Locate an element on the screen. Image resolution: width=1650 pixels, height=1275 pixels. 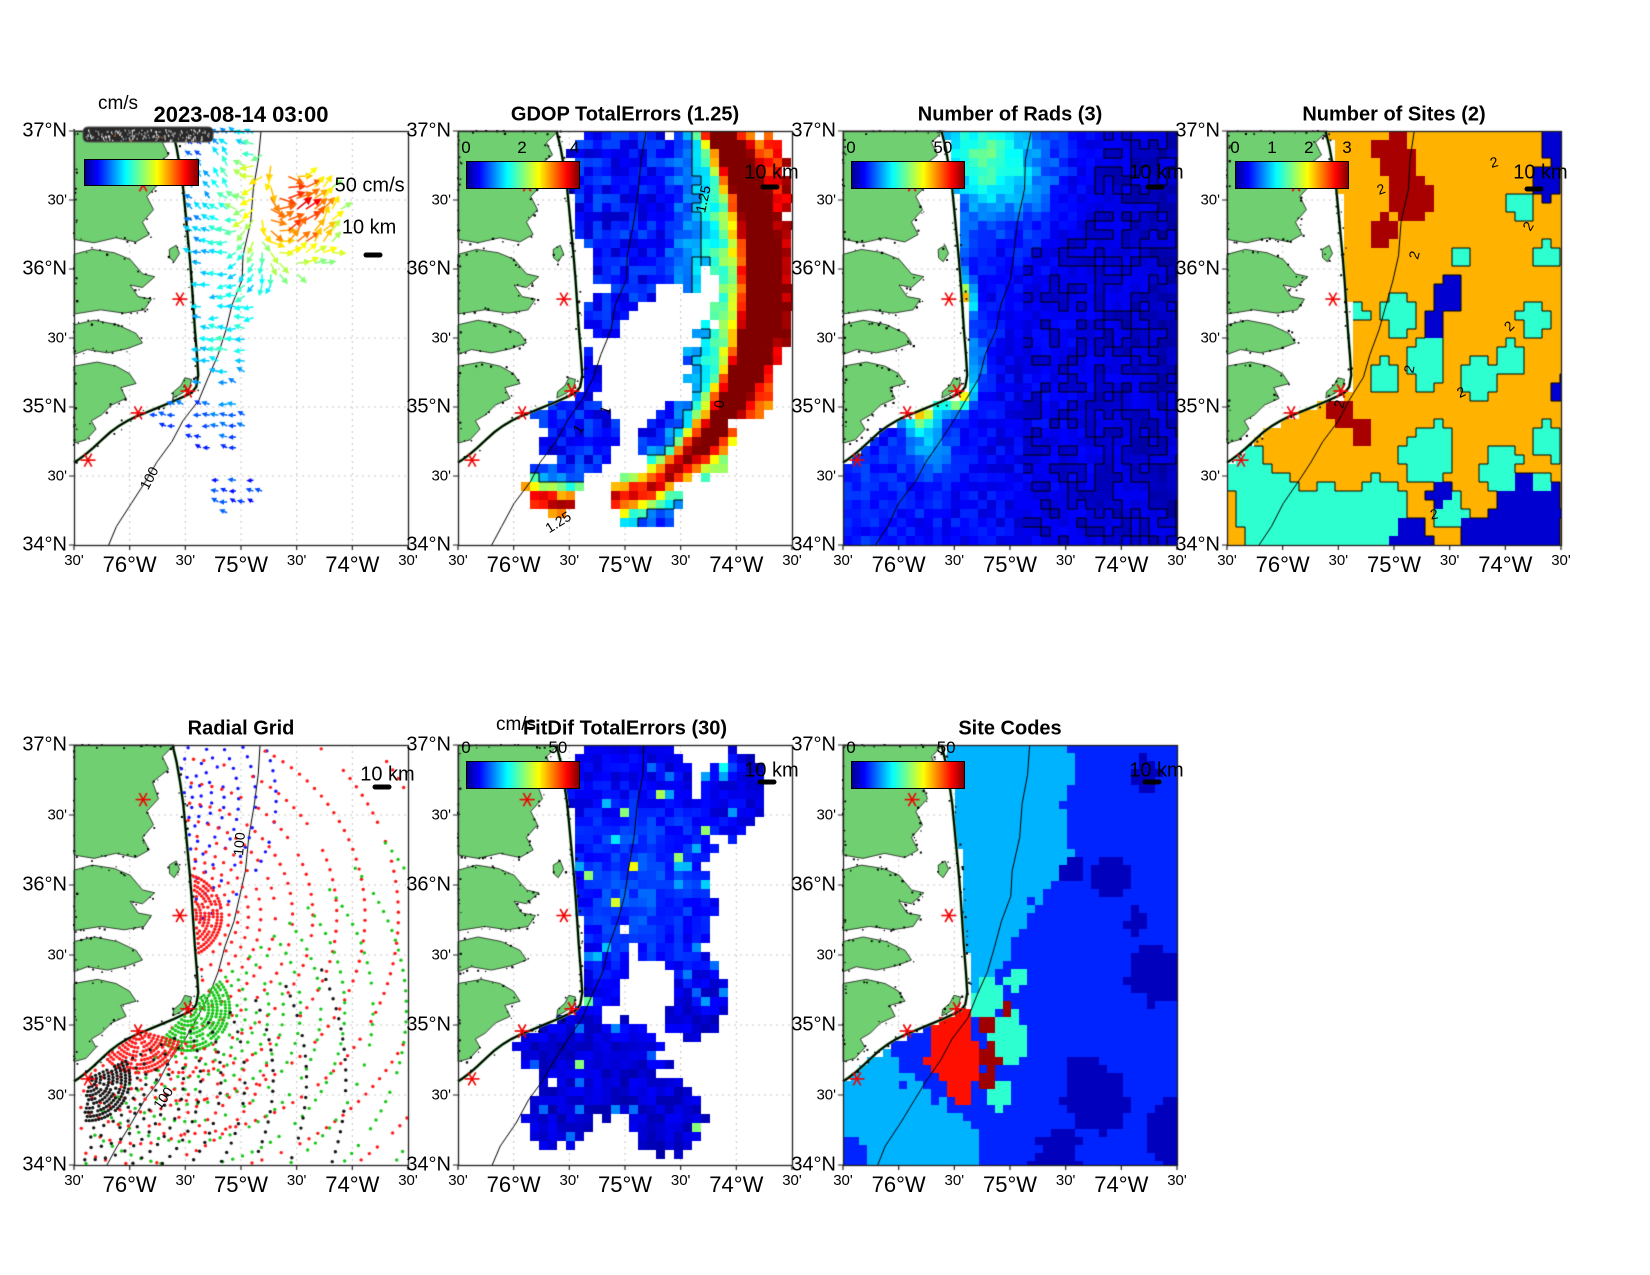
panel-number-of-sites-colorbar-tick: 0 is located at coordinates (1235, 147).